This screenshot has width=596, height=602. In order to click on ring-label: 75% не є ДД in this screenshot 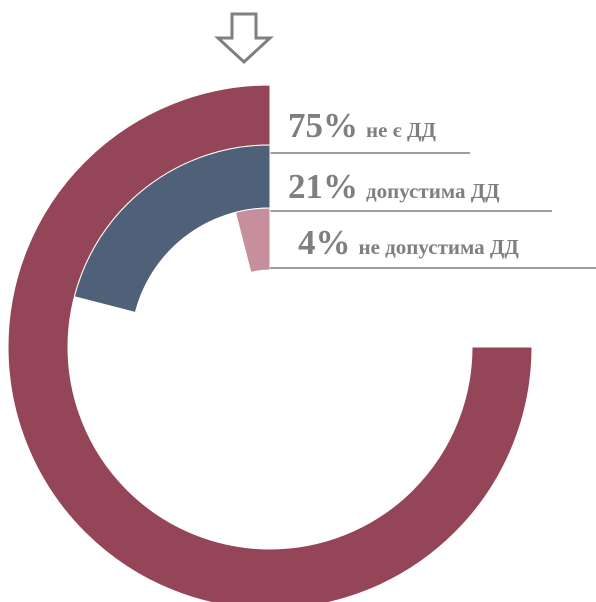, I will do `click(362, 125)`.